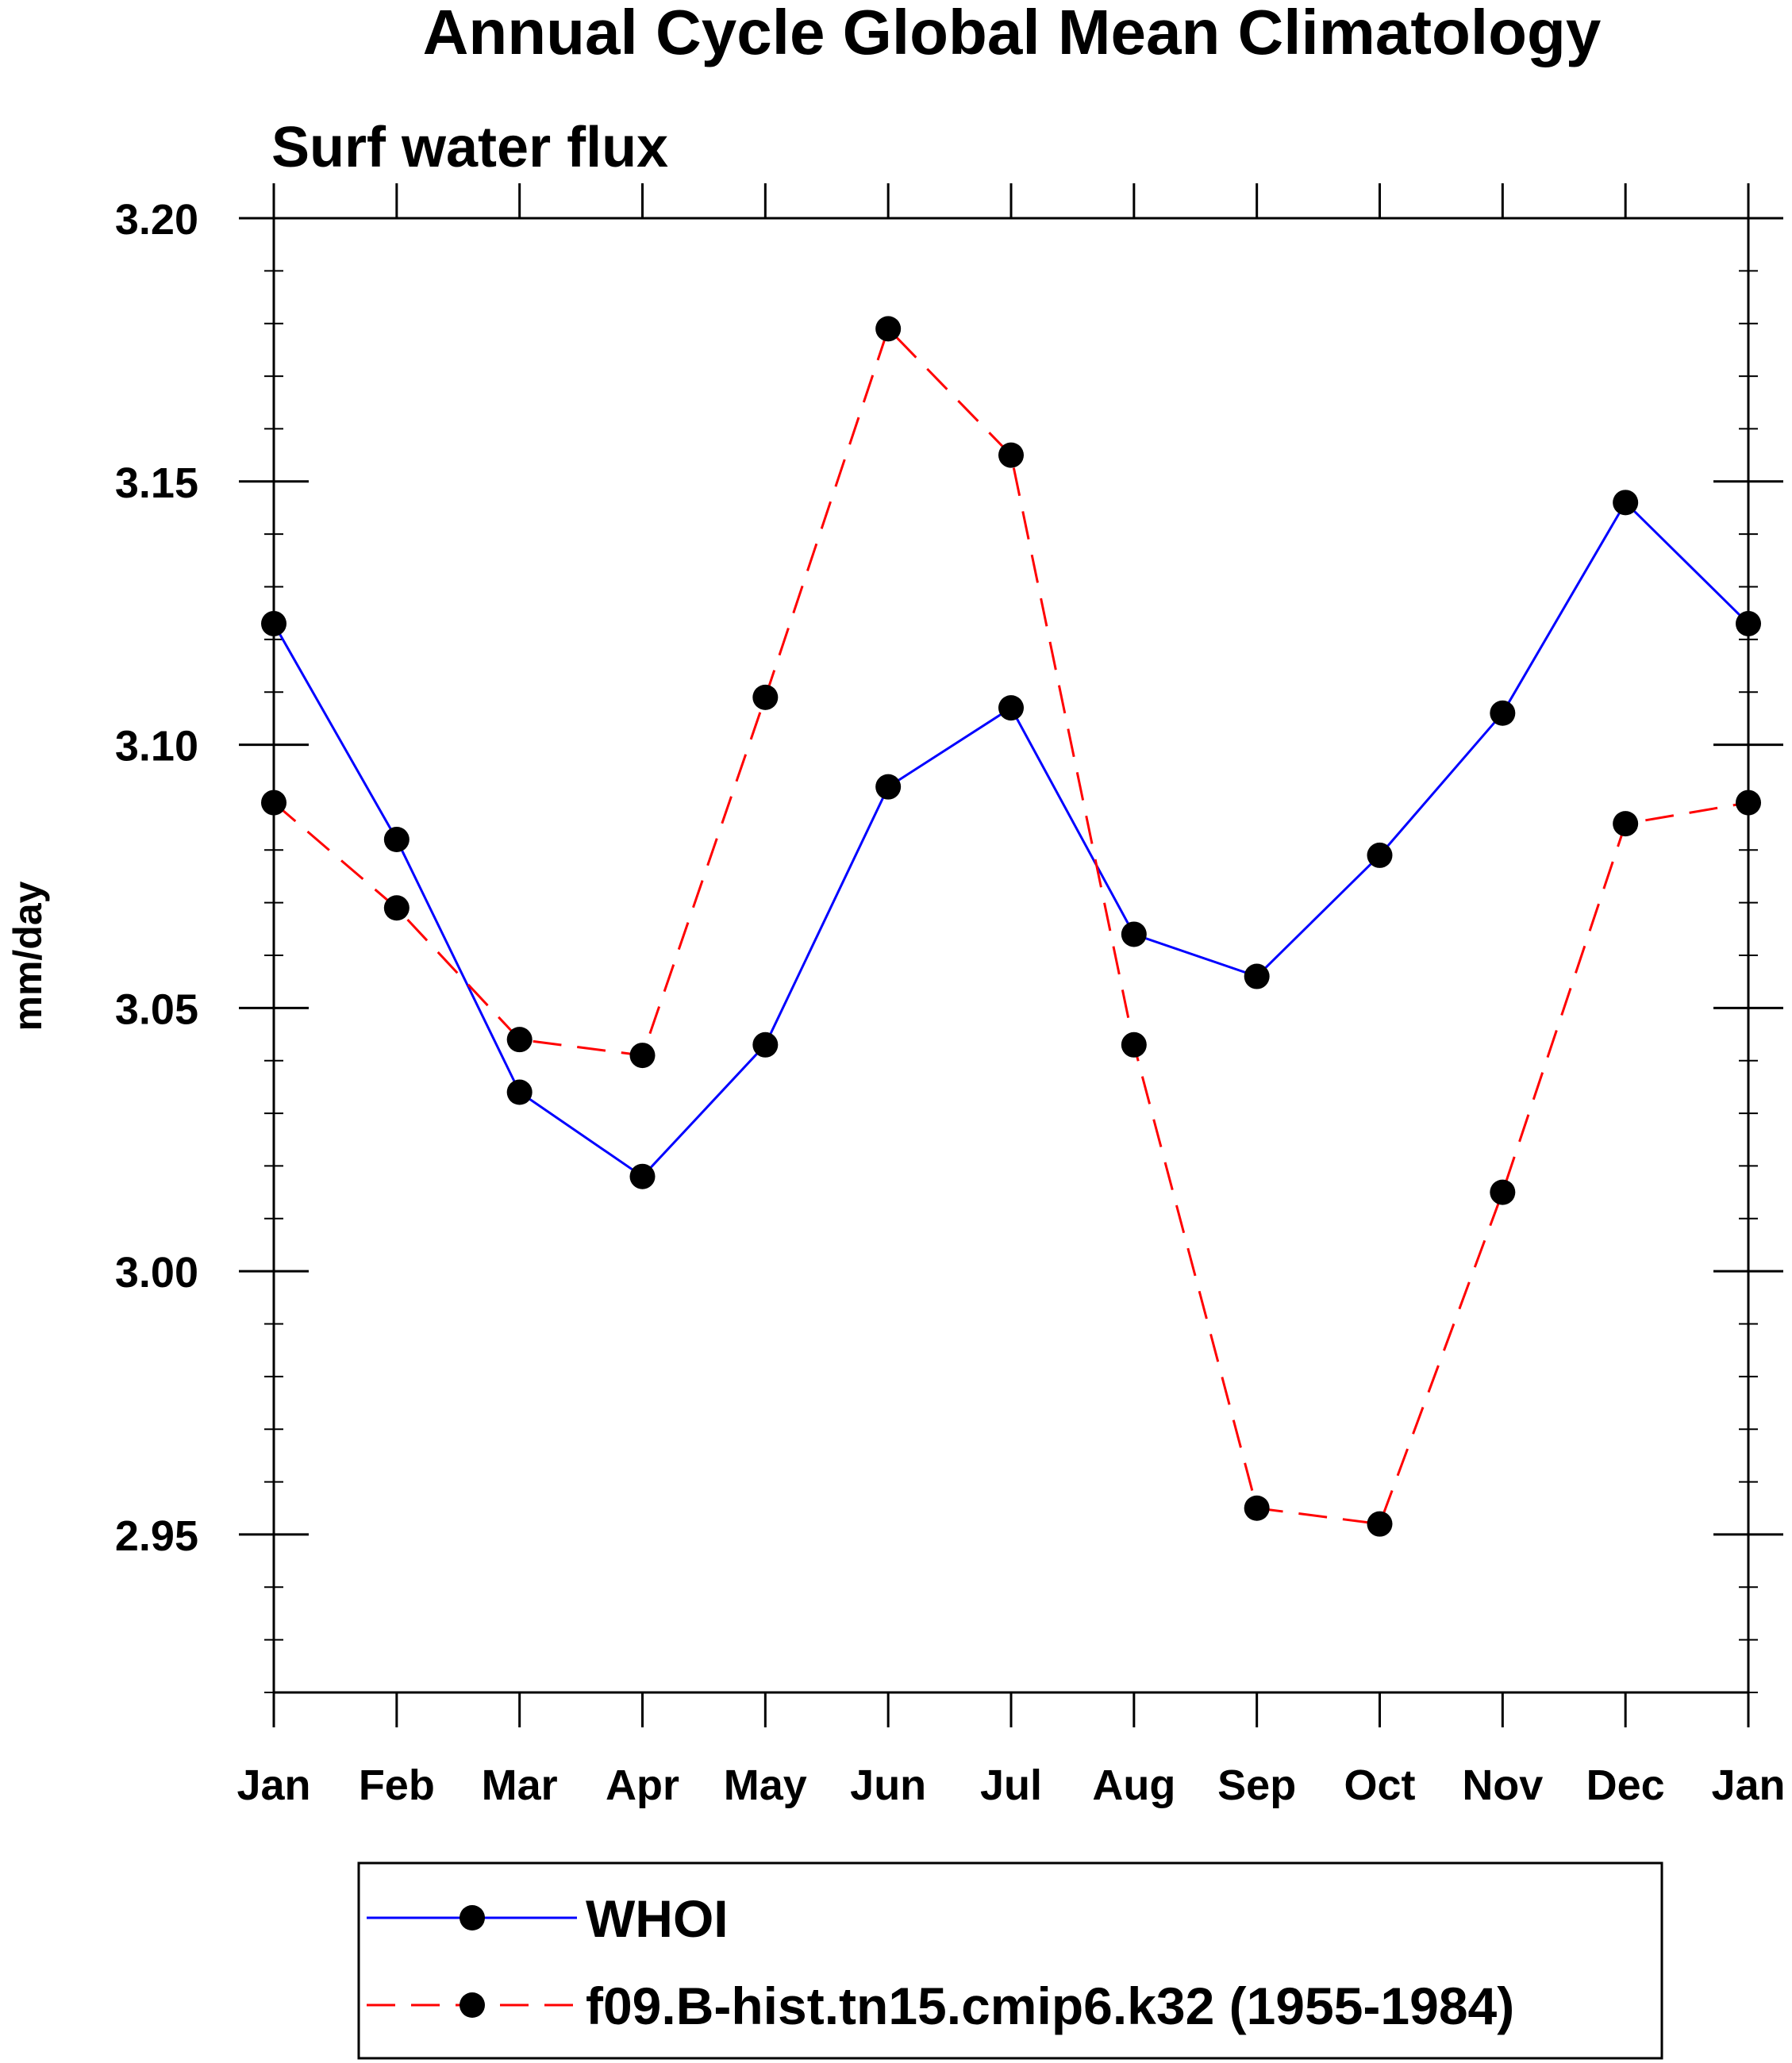  I want to click on y-tick-label: 3.20, so click(156, 220).